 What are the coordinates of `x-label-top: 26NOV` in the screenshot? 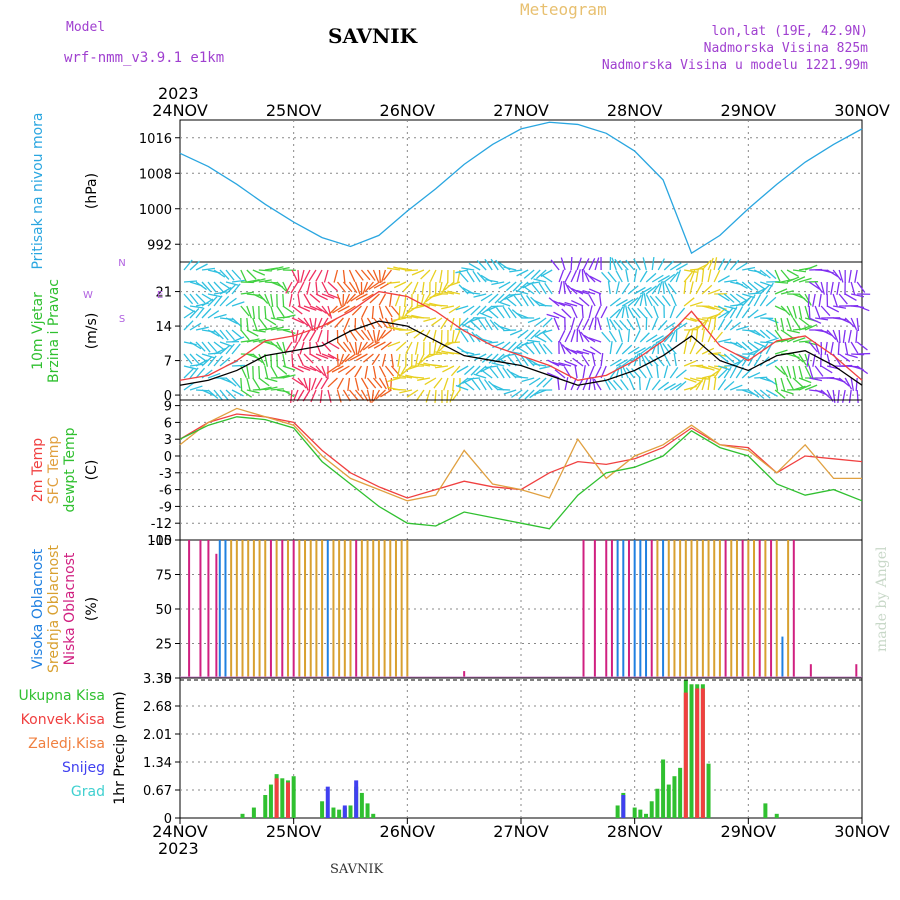 It's located at (408, 110).